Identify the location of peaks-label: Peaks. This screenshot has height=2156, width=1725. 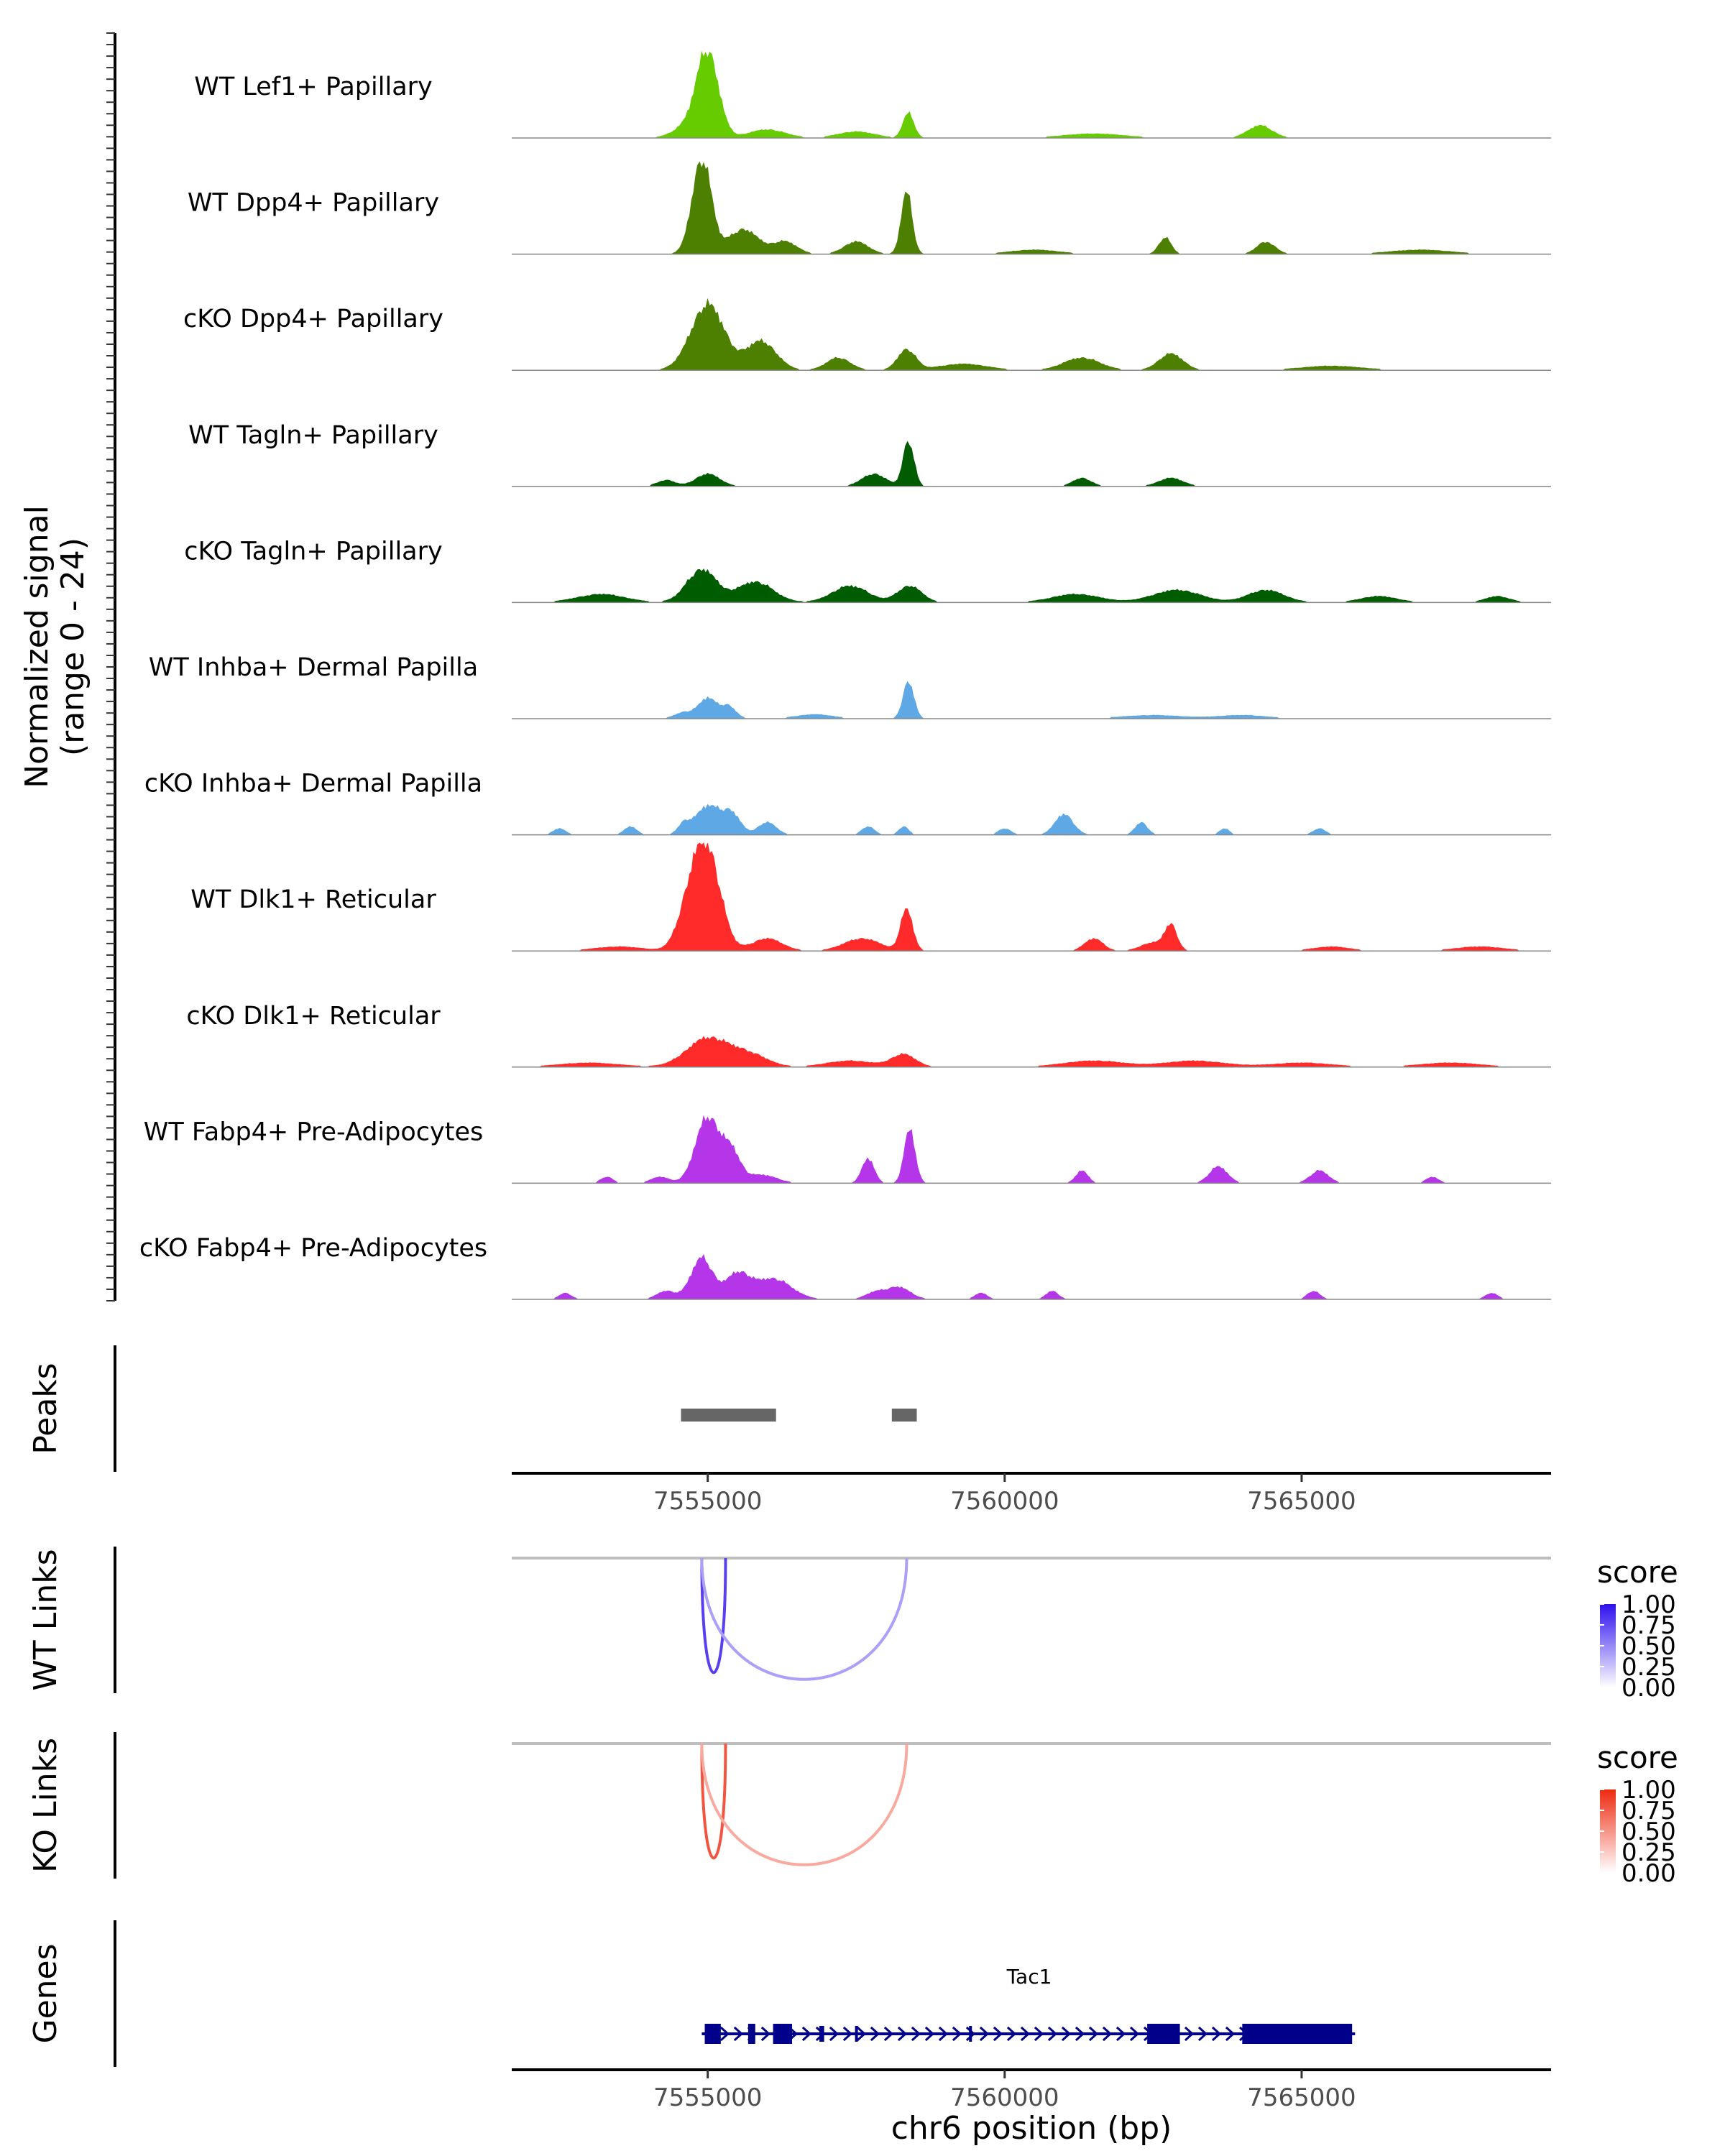
(45, 1409).